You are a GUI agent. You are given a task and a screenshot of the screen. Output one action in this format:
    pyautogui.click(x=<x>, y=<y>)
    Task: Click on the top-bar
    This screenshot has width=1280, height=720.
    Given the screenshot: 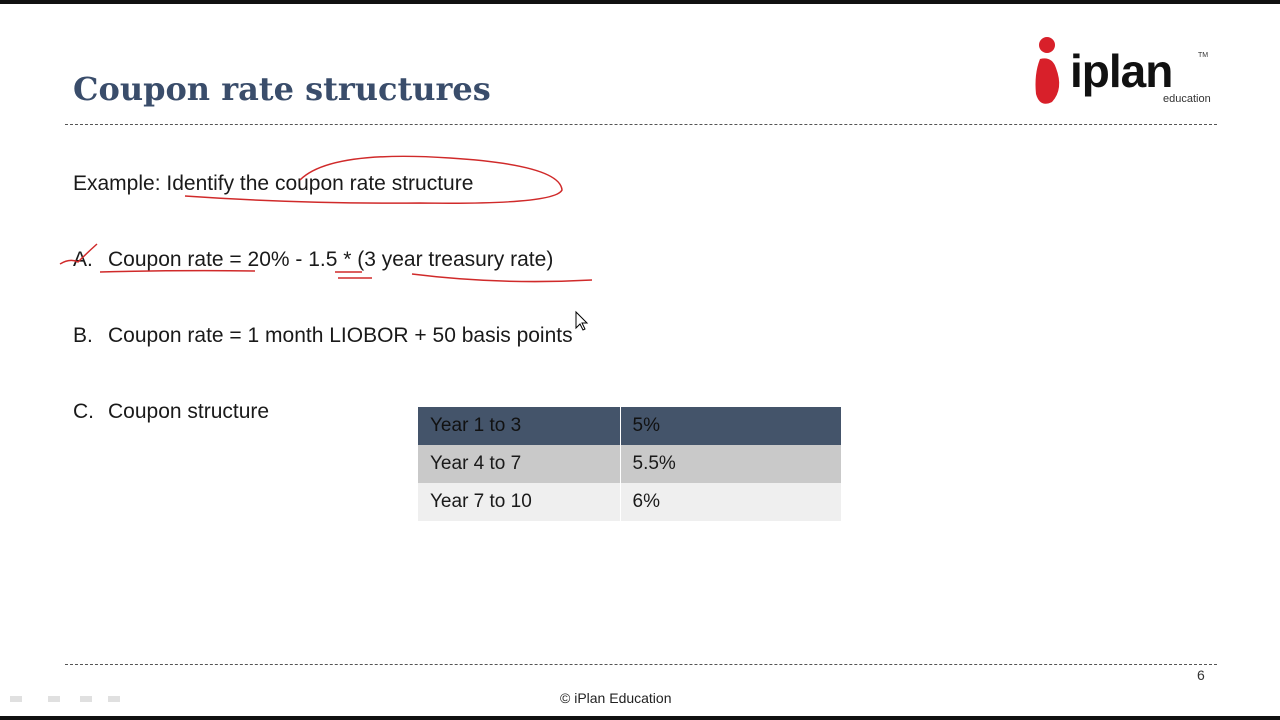 What is the action you would take?
    pyautogui.click(x=640, y=2)
    